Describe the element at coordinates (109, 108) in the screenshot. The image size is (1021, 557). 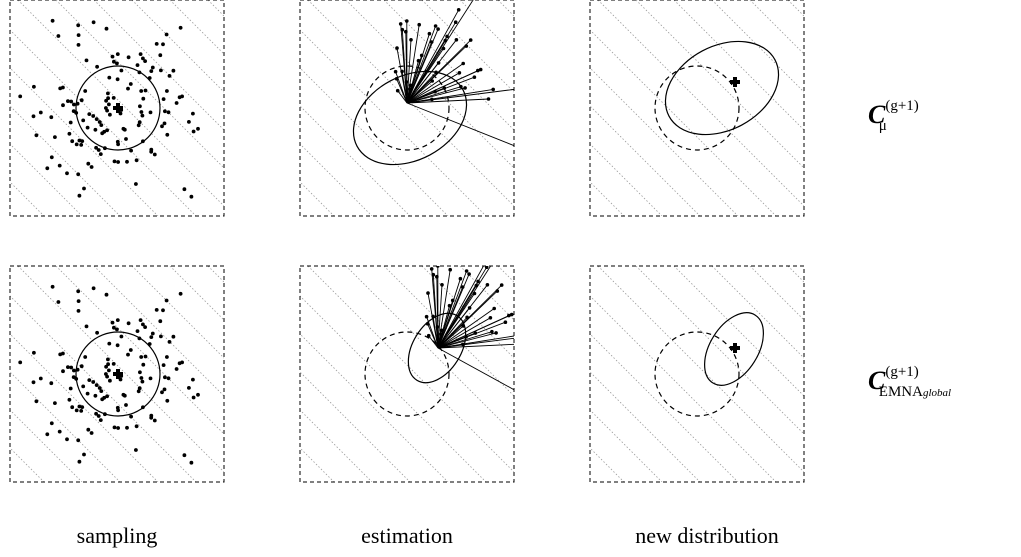
I see `sample-points` at that location.